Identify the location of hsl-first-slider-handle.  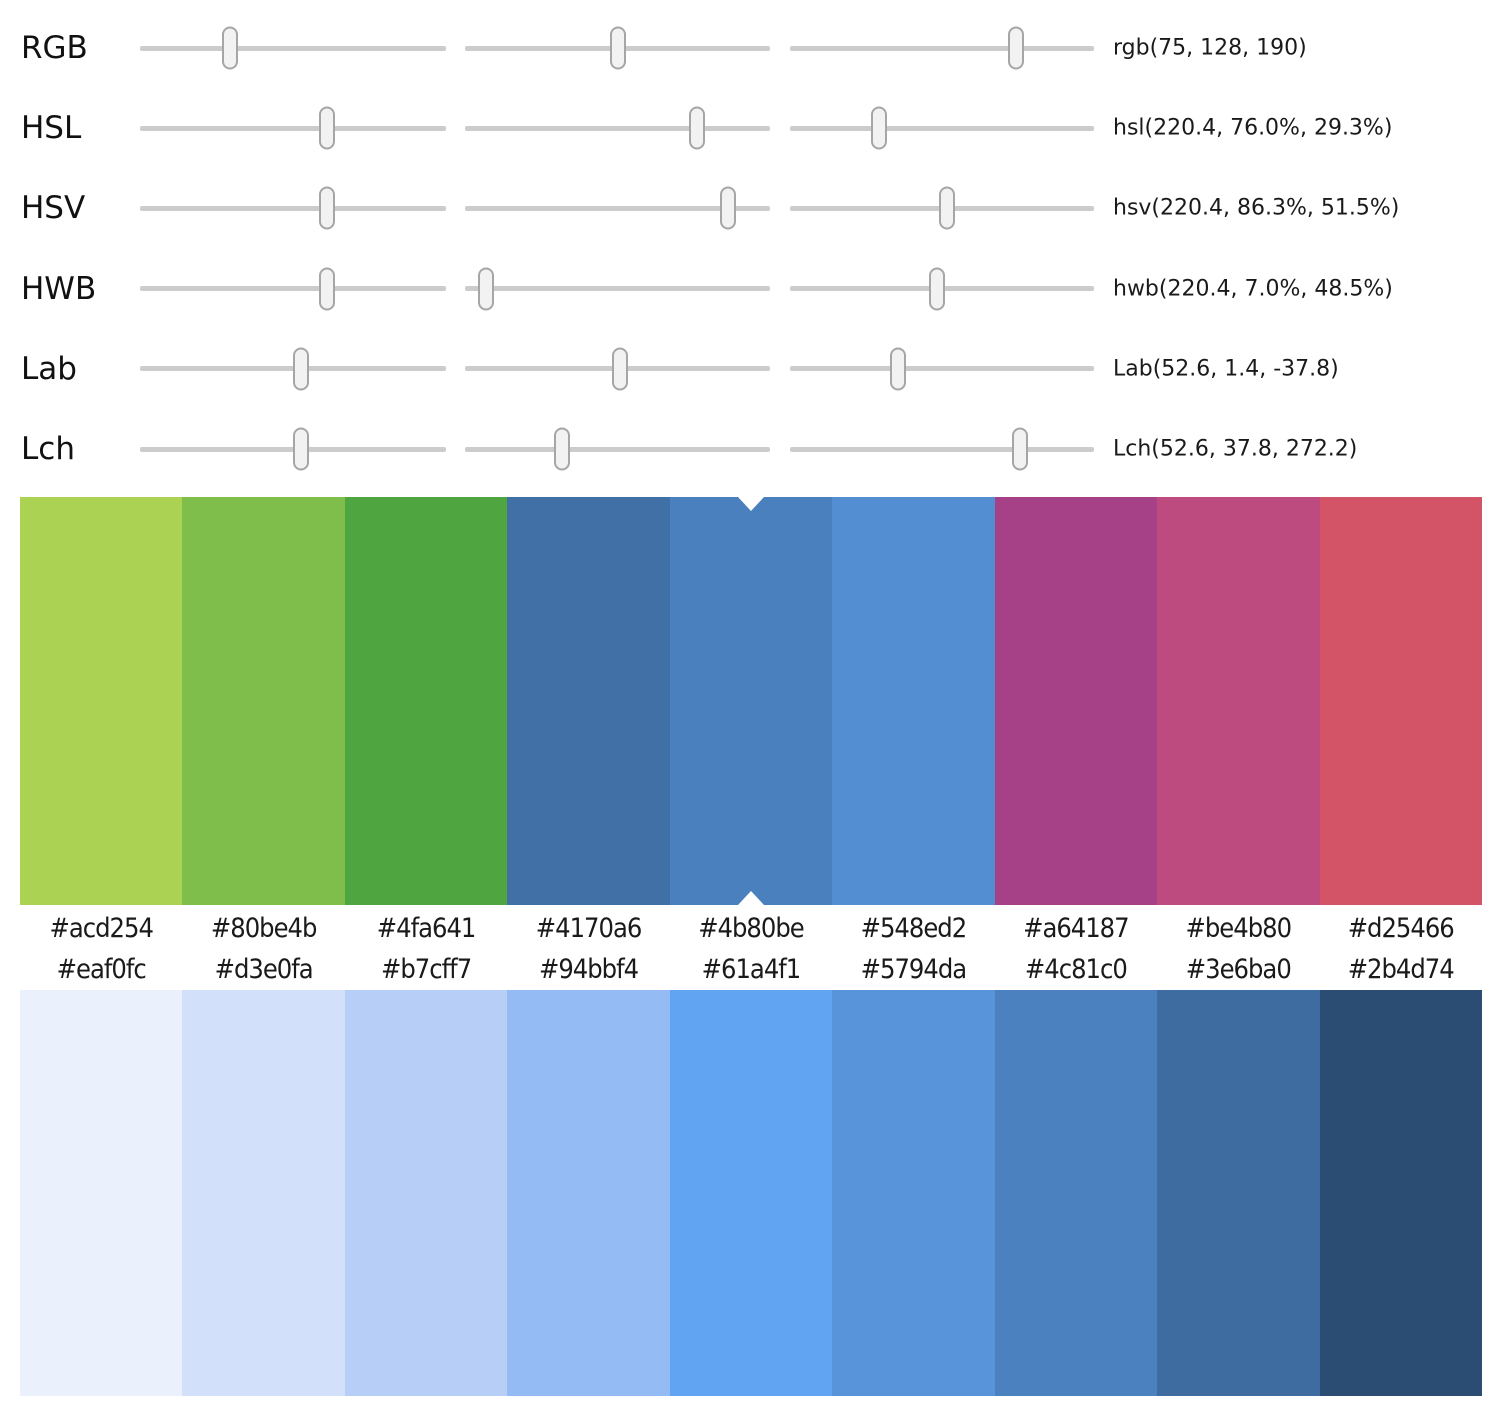
(327, 128).